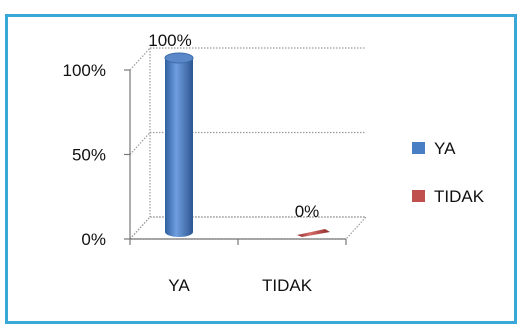 The width and height of the screenshot is (524, 329). What do you see at coordinates (307, 211) in the screenshot?
I see `data-label-tidak: 0%` at bounding box center [307, 211].